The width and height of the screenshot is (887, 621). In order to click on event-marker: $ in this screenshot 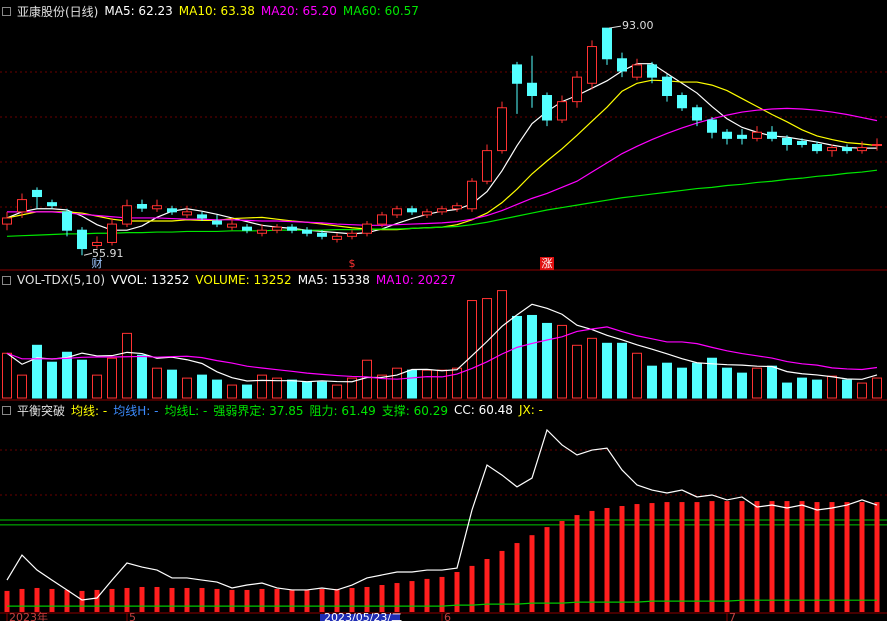, I will do `click(352, 263)`.